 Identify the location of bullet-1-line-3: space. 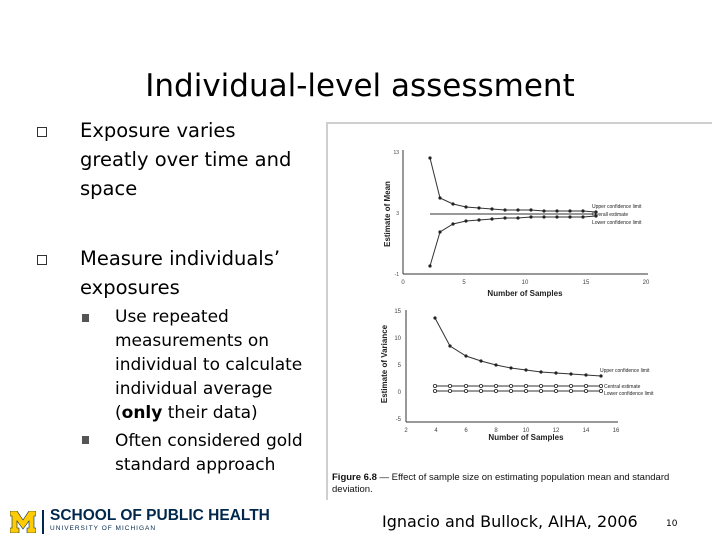
(109, 188).